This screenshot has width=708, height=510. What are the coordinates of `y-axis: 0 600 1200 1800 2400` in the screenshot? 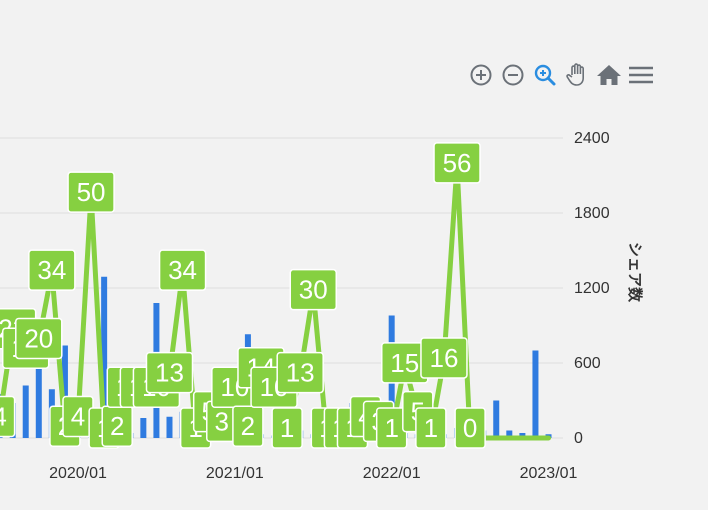 It's located at (592, 288).